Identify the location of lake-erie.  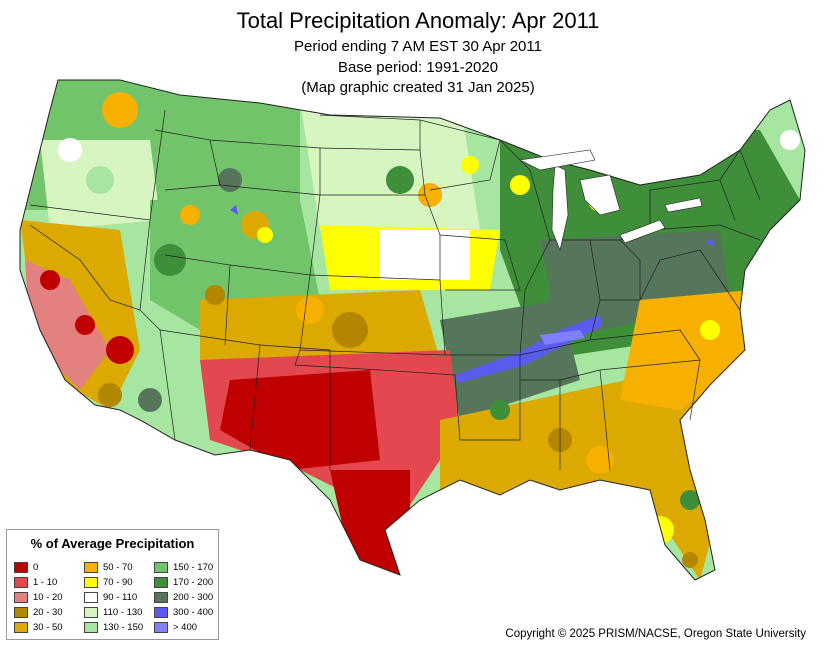
(642, 231).